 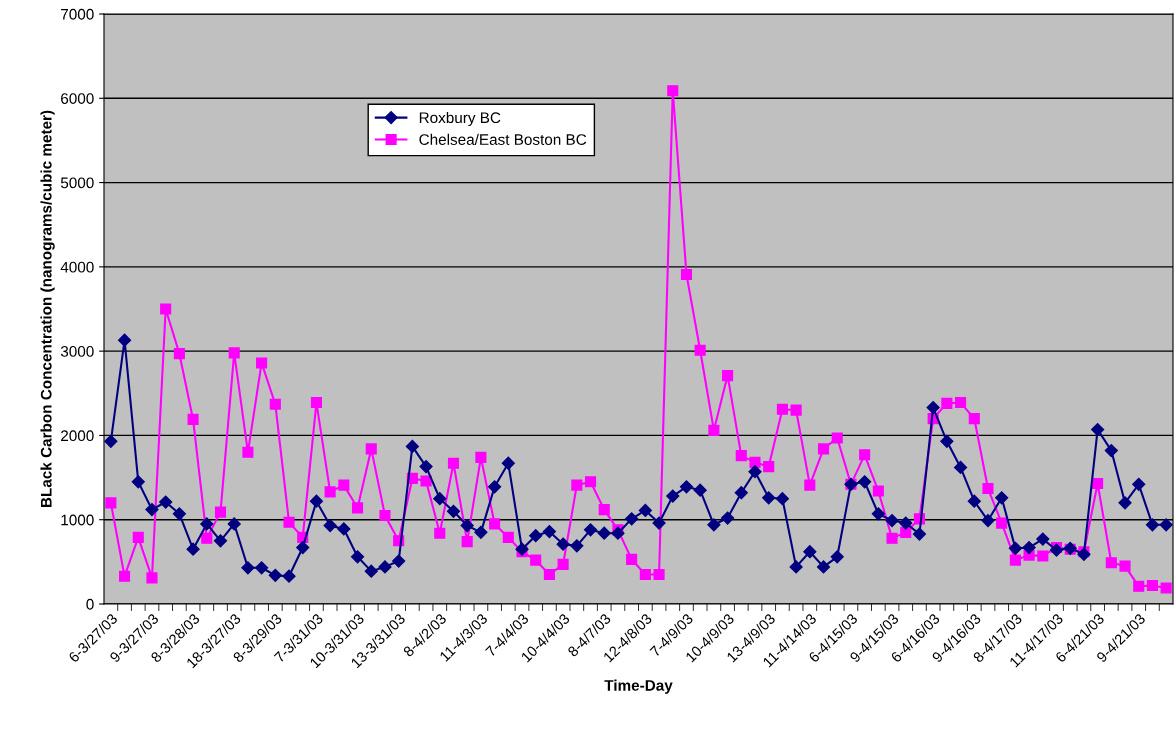 What do you see at coordinates (638, 686) in the screenshot?
I see `x-axis-title: Time-Day` at bounding box center [638, 686].